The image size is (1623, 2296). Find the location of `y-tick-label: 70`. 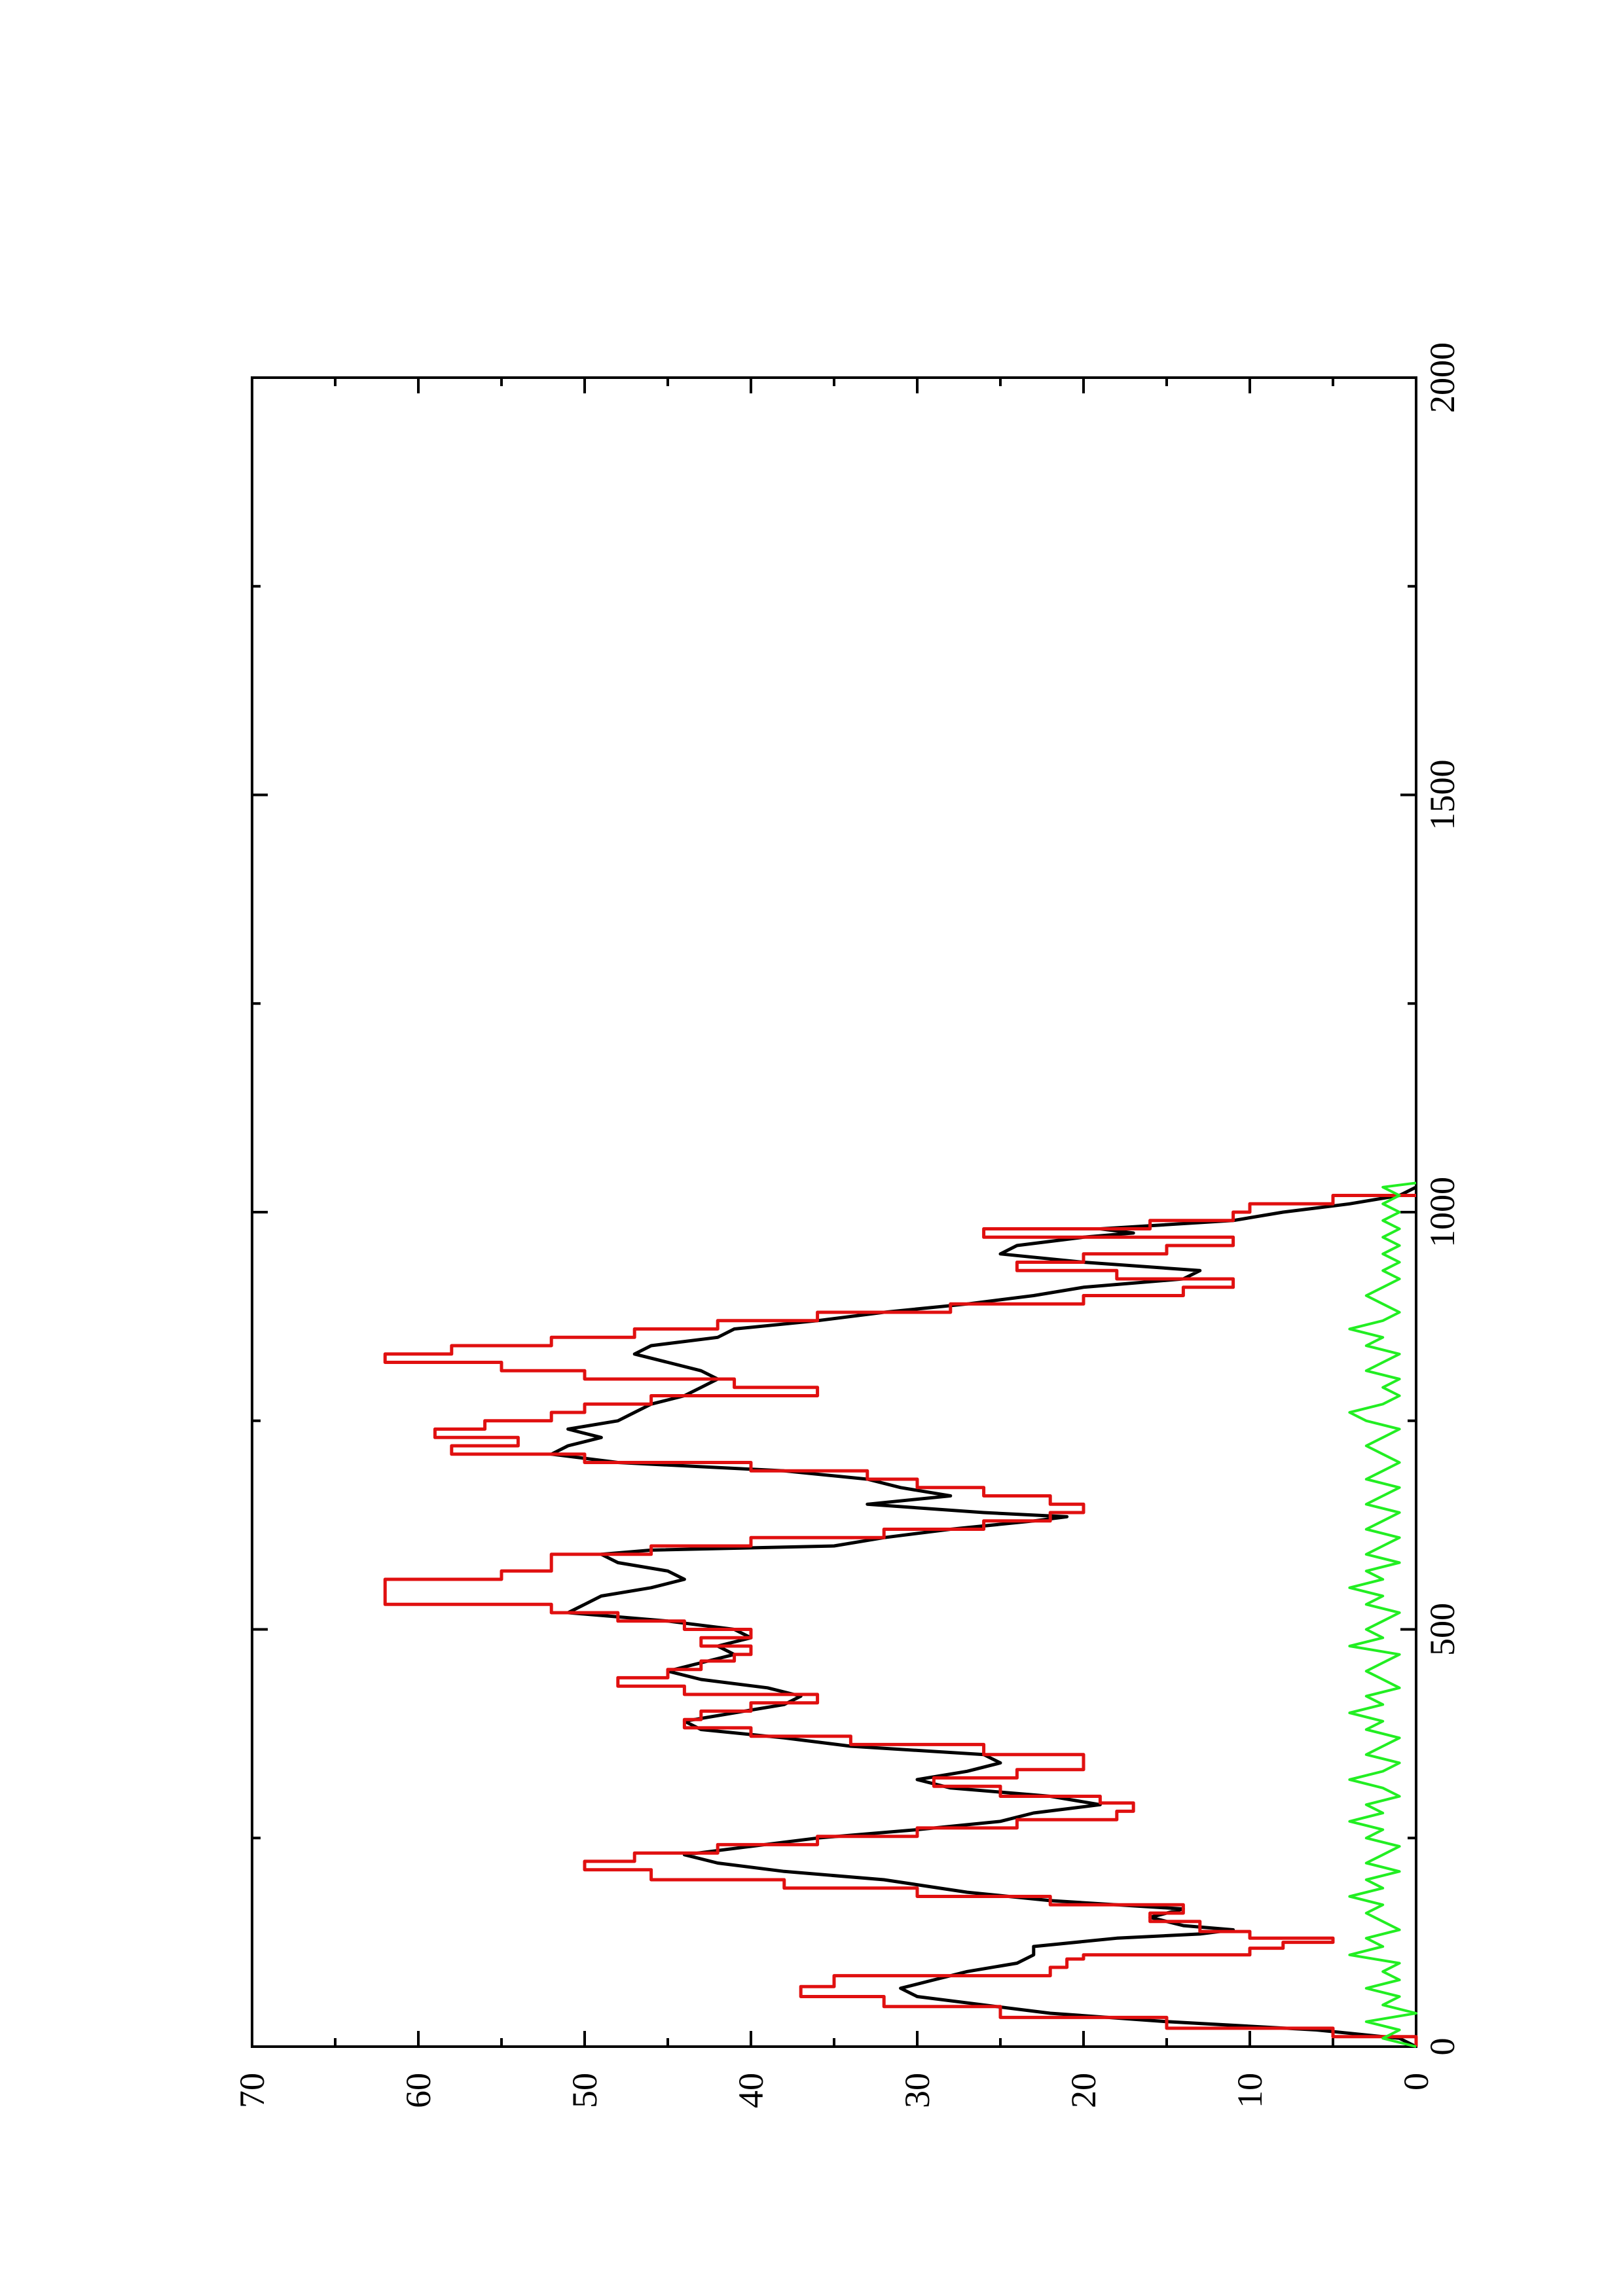

y-tick-label: 70 is located at coordinates (252, 2090).